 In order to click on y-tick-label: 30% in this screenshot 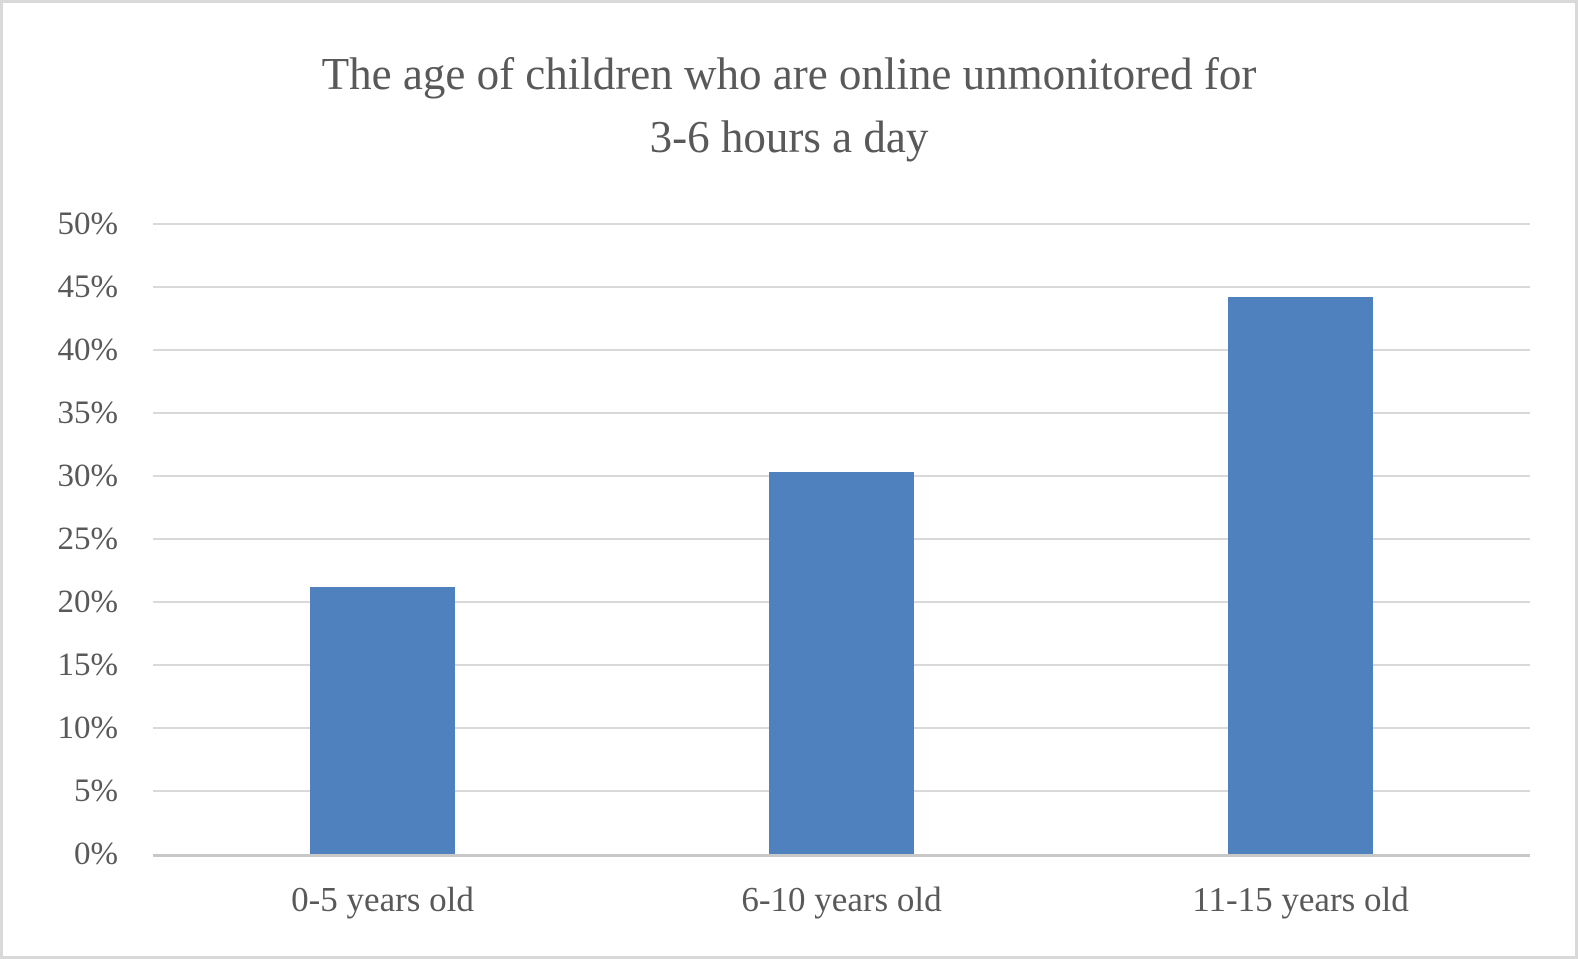, I will do `click(88, 476)`.